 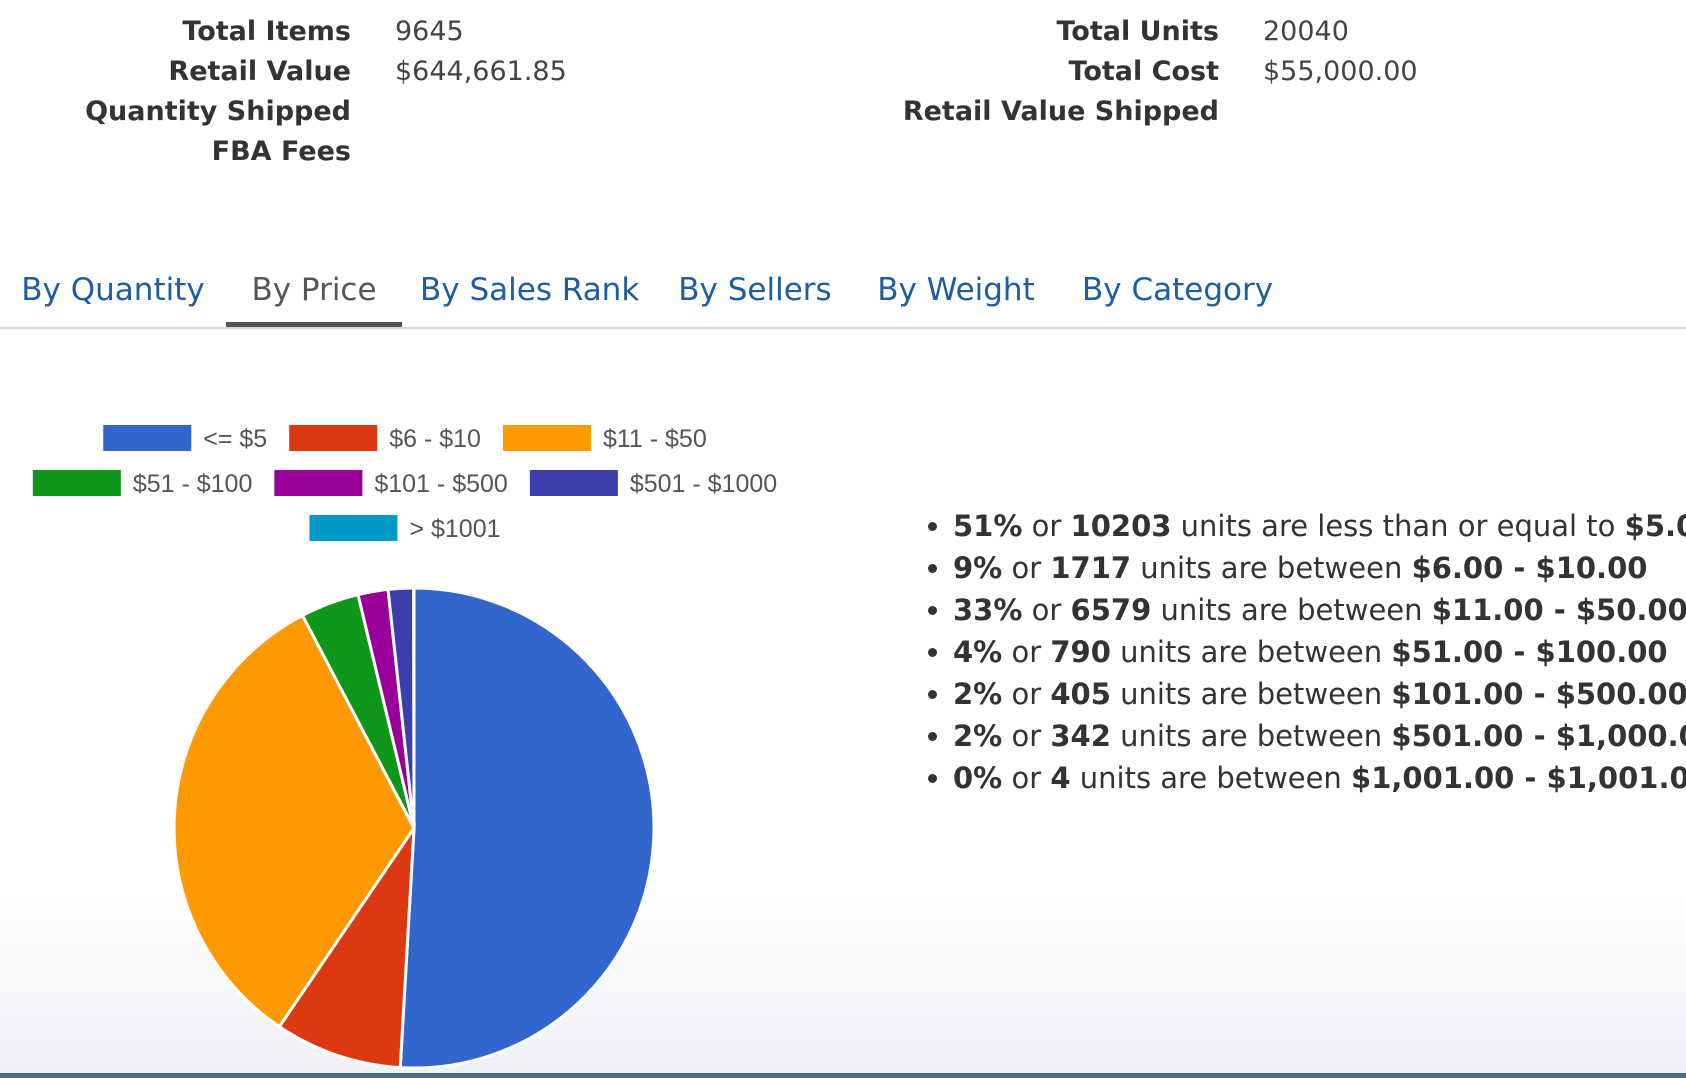 What do you see at coordinates (1178, 290) in the screenshot?
I see `tab-by-category: By Category` at bounding box center [1178, 290].